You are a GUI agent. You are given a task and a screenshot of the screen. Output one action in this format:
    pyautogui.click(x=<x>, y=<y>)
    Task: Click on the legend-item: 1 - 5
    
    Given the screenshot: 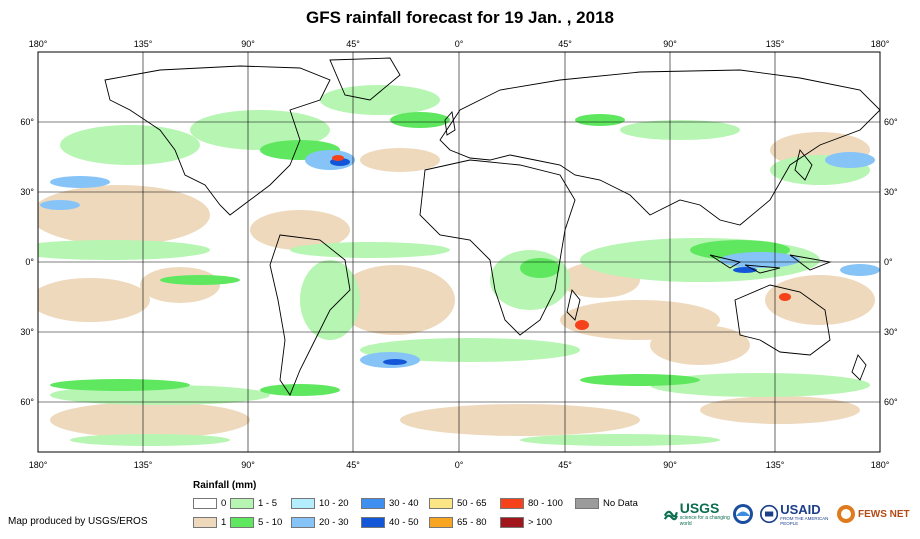 What is the action you would take?
    pyautogui.click(x=253, y=503)
    